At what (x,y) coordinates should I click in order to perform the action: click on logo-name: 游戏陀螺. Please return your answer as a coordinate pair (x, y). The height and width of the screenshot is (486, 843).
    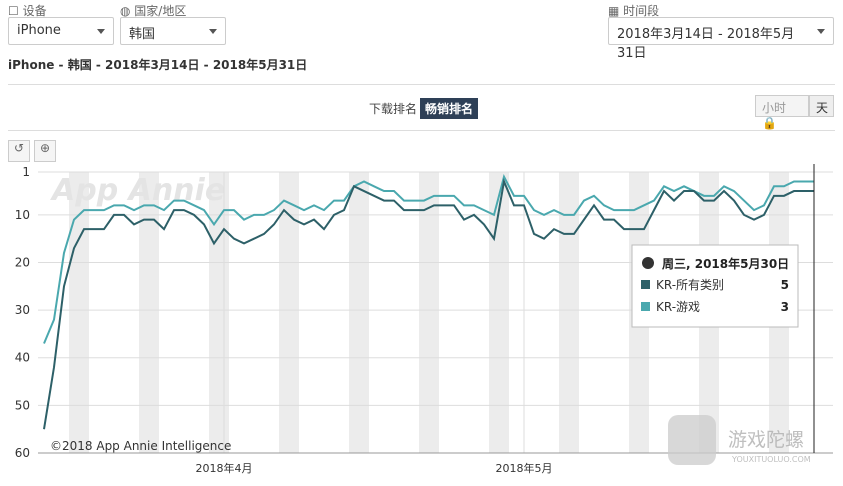
    Looking at the image, I should click on (766, 440).